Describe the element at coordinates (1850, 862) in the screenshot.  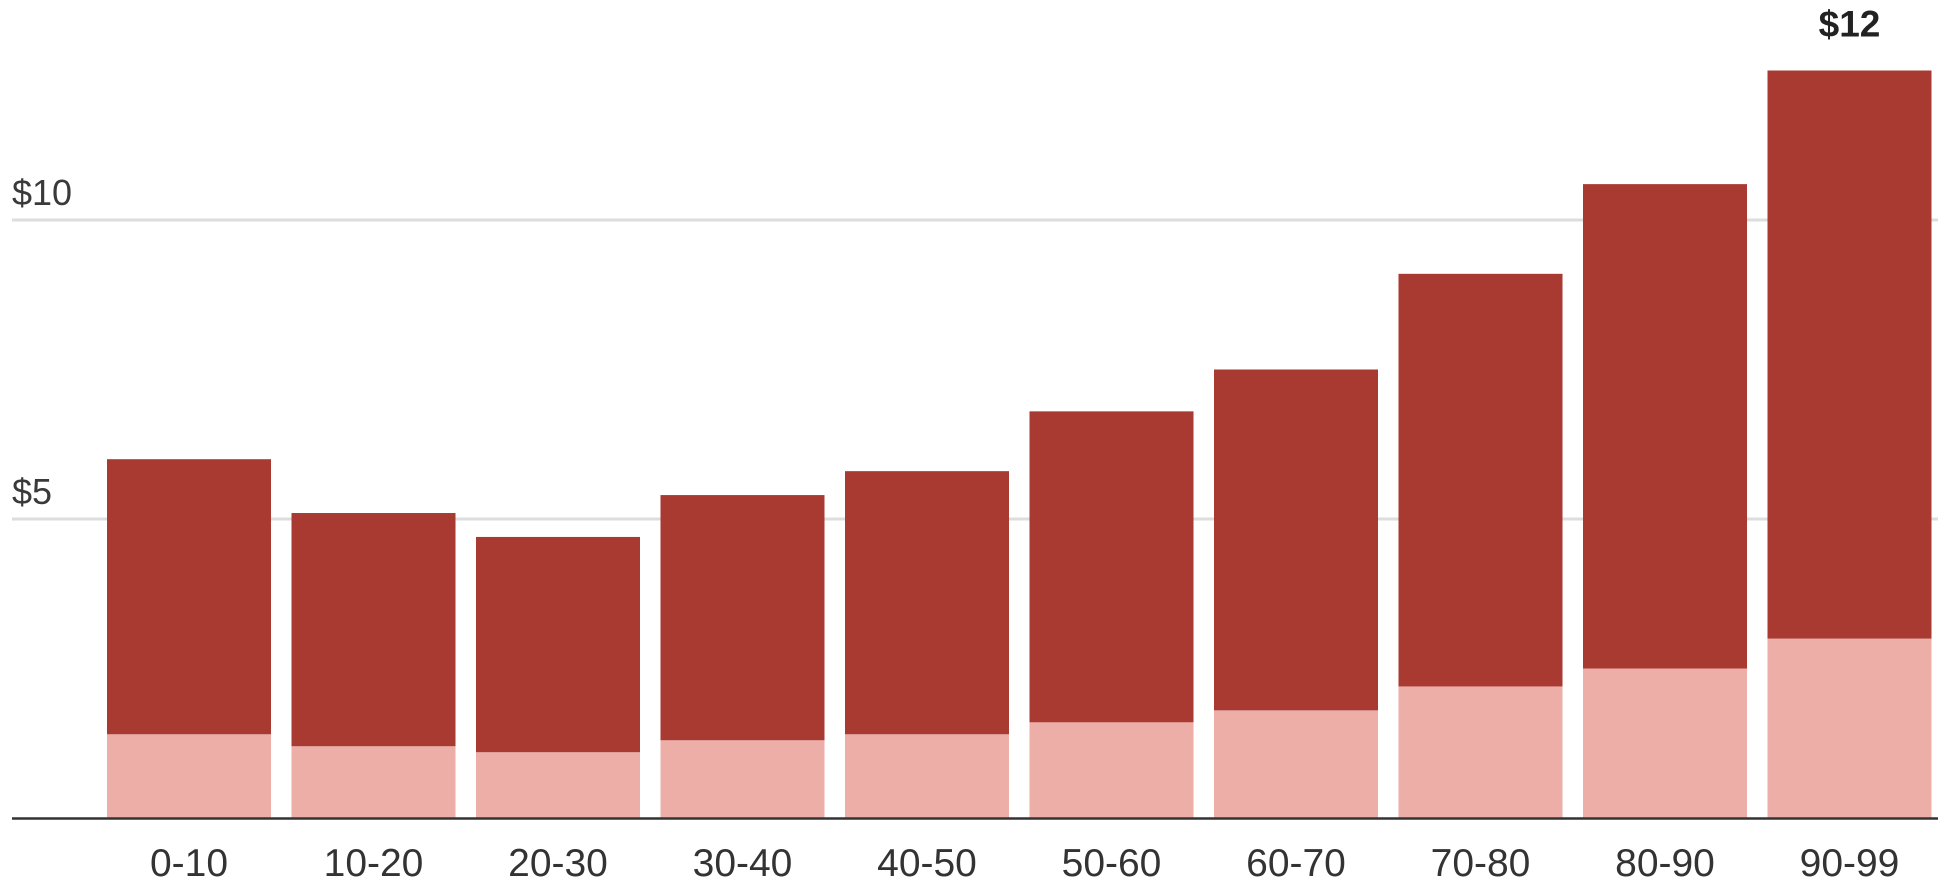
I see `x-tick-label: 90-99` at that location.